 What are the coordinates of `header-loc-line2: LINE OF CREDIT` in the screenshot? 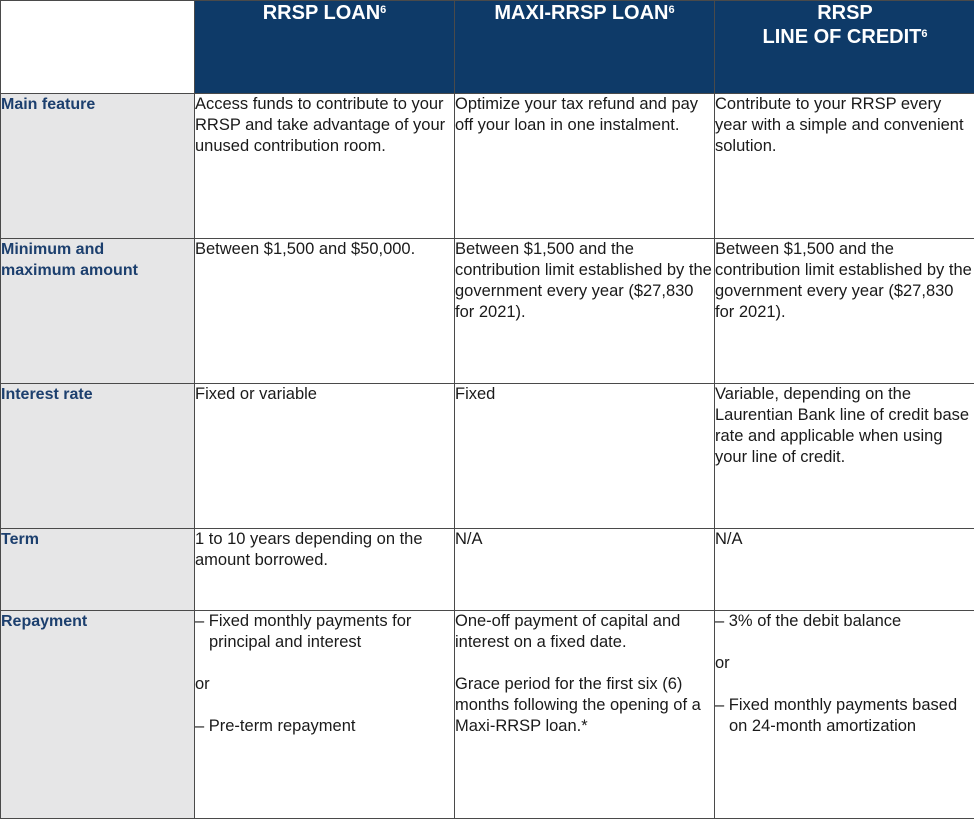 It's located at (842, 37).